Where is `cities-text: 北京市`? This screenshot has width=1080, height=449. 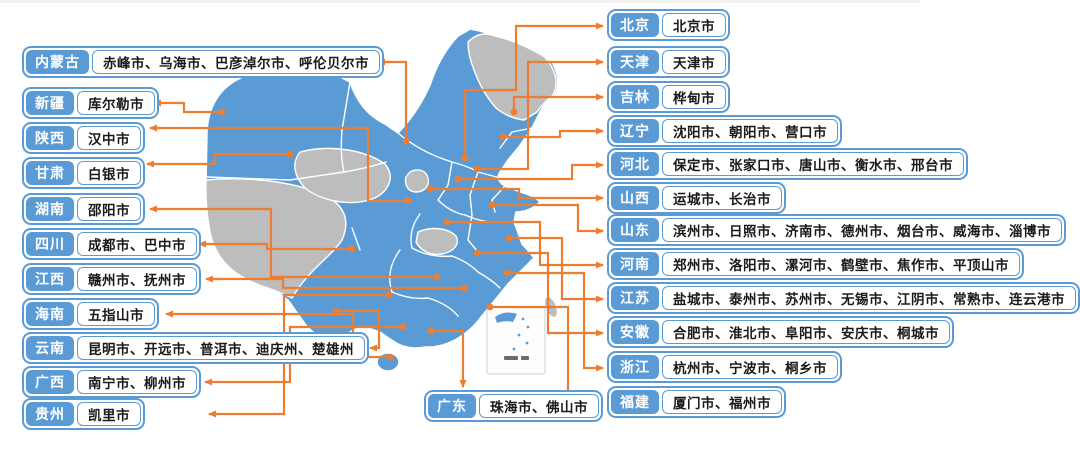 cities-text: 北京市 is located at coordinates (694, 25).